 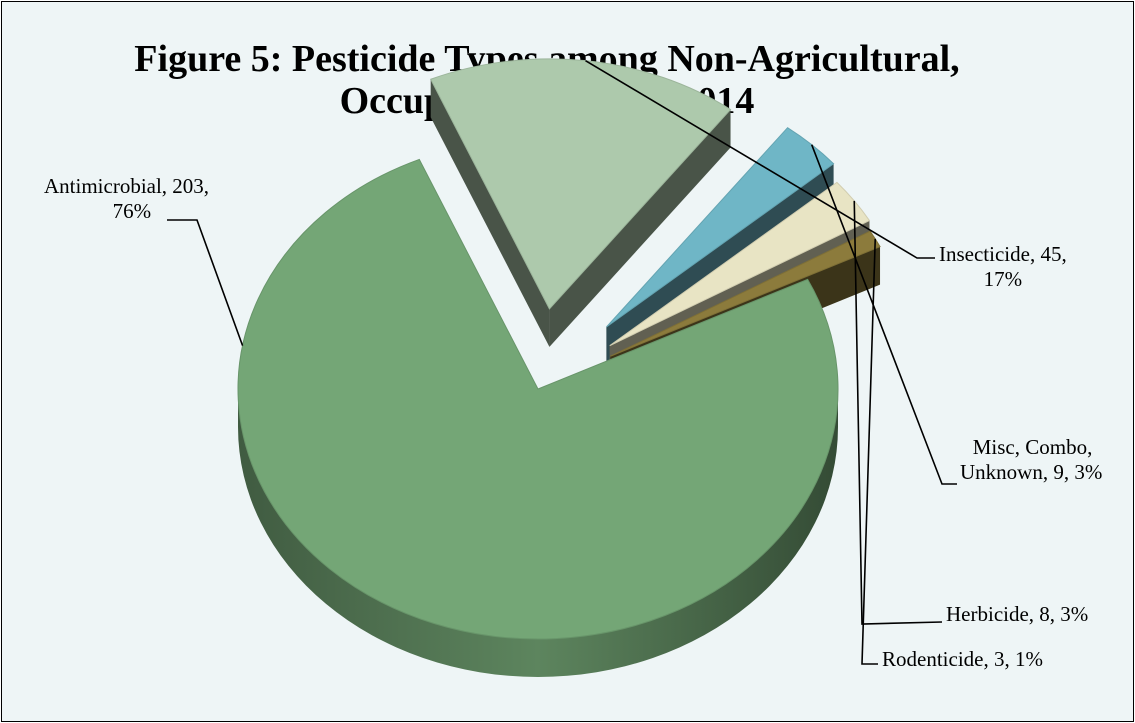 What do you see at coordinates (1003, 254) in the screenshot?
I see `data-label-insecticide-line-1: Insecticide, 45,` at bounding box center [1003, 254].